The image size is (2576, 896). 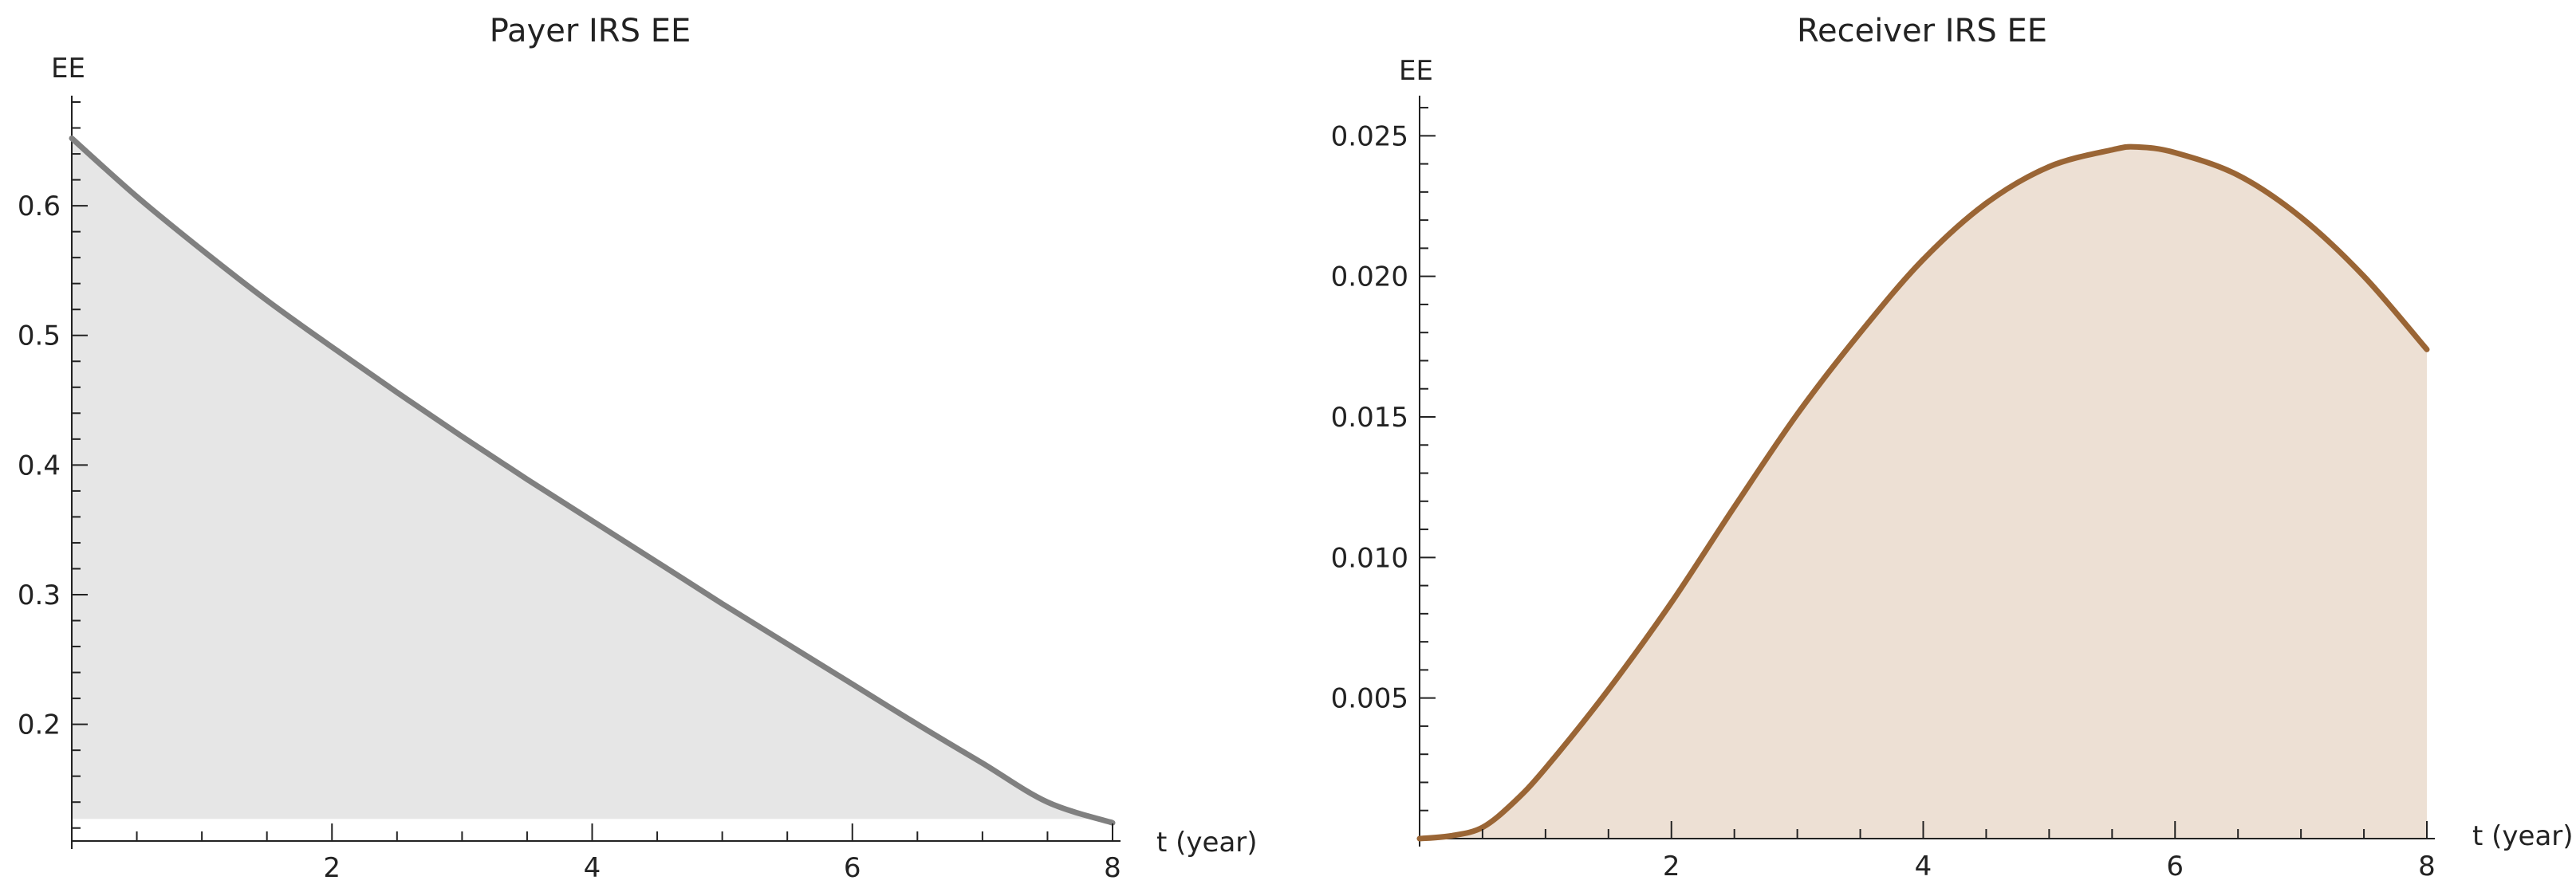 I want to click on y-tick-label: 0.5, so click(x=39, y=336).